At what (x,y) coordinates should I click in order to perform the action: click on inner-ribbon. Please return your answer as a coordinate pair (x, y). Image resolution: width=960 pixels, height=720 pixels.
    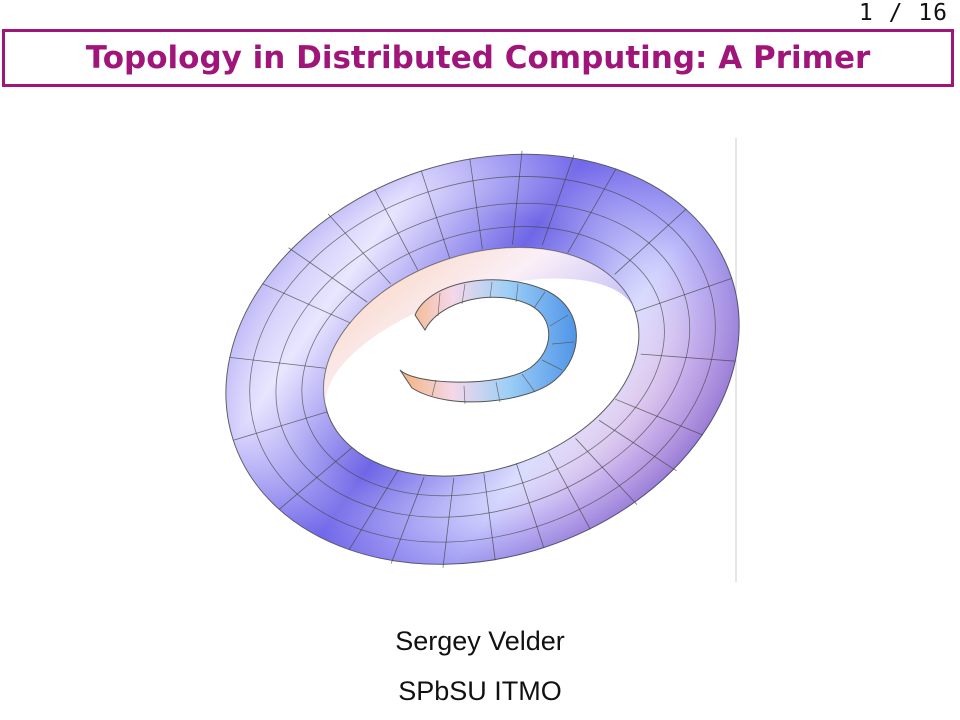
    Looking at the image, I should click on (488, 342).